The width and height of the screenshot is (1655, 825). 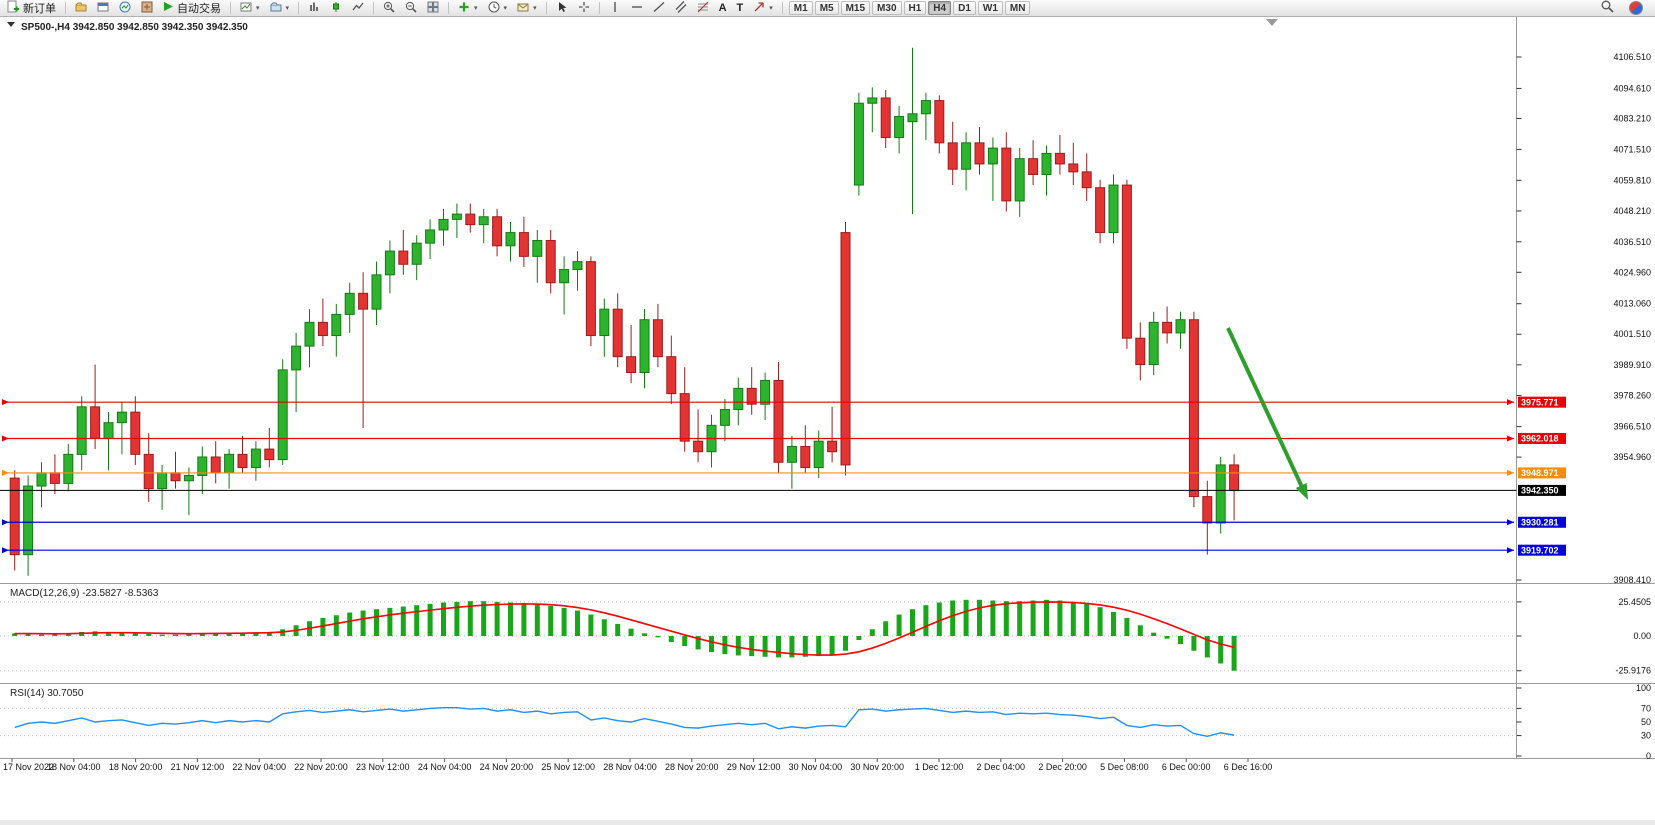 I want to click on tile-windows-button, so click(x=433, y=8).